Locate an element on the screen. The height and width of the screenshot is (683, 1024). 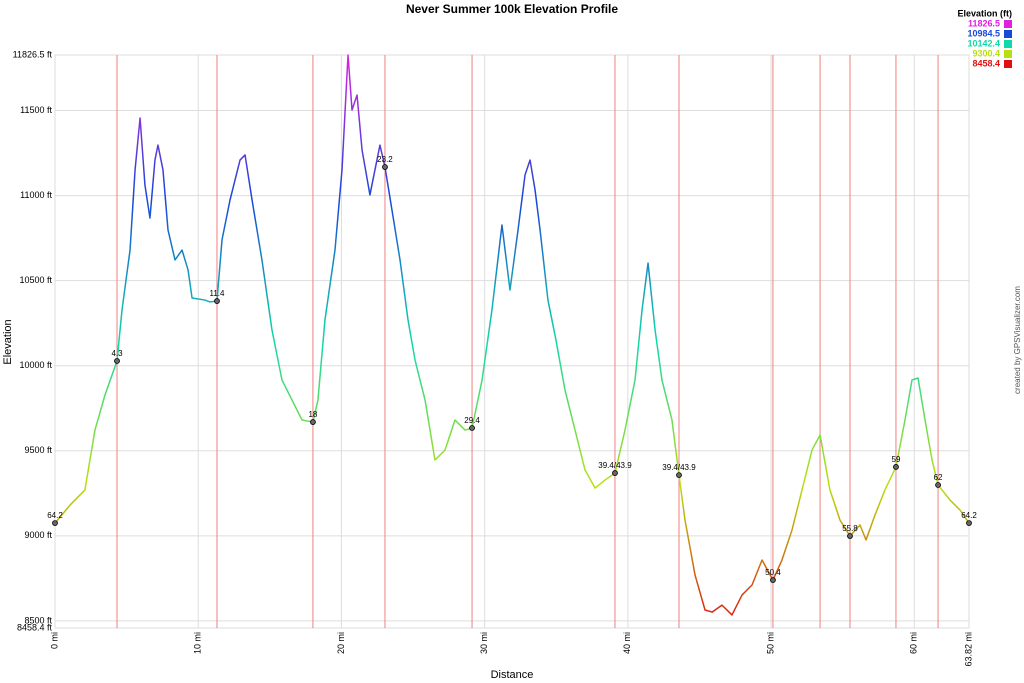
y-tick-label: 11826.5 ft is located at coordinates (33, 54).